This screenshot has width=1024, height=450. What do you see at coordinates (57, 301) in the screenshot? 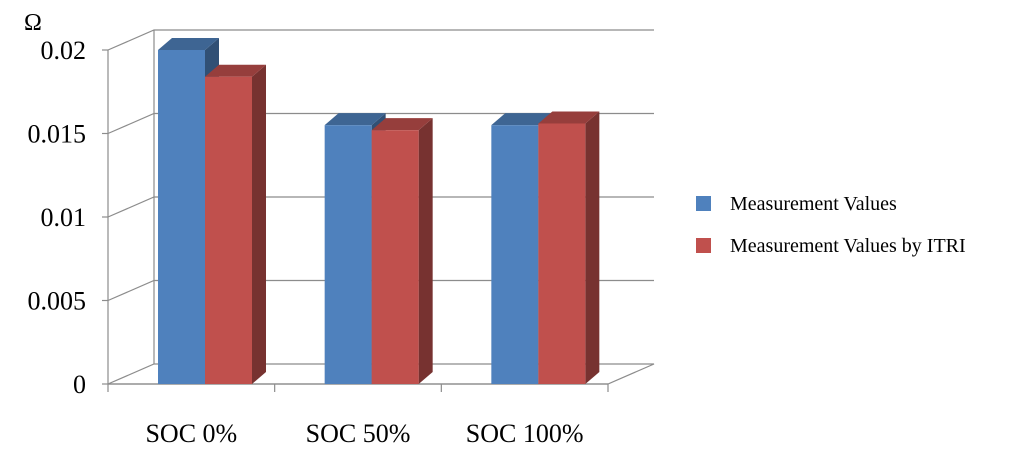
I see `y-tick-label: 0.005` at bounding box center [57, 301].